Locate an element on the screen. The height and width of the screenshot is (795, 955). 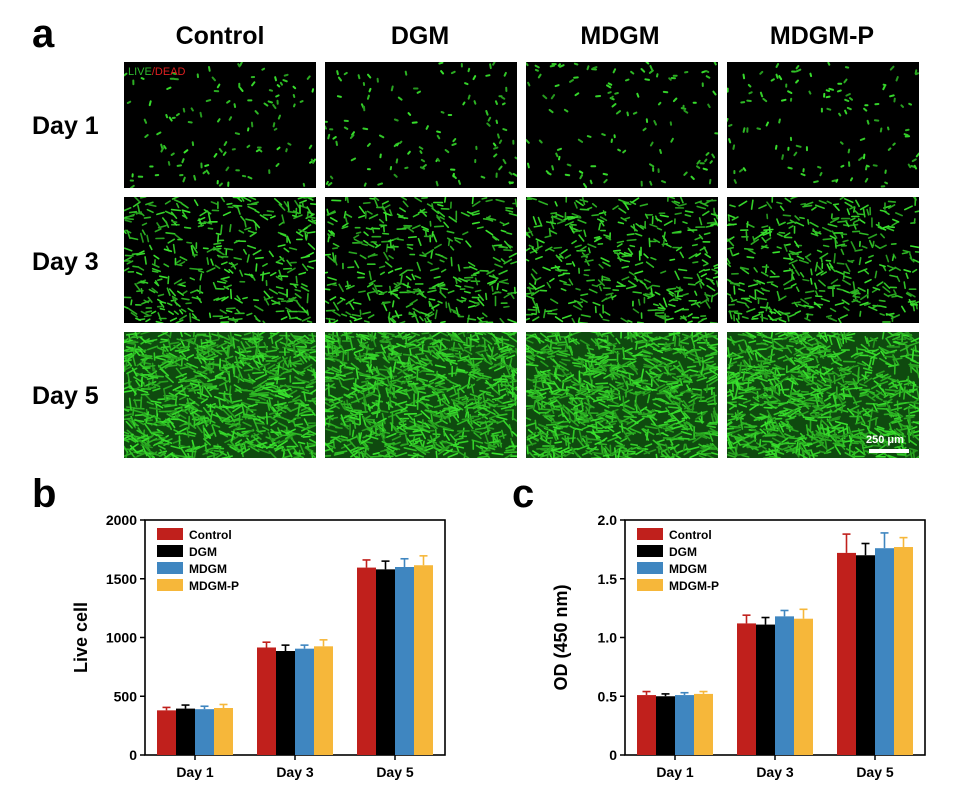
y-tick-label: 1.0 is located at coordinates (608, 638).